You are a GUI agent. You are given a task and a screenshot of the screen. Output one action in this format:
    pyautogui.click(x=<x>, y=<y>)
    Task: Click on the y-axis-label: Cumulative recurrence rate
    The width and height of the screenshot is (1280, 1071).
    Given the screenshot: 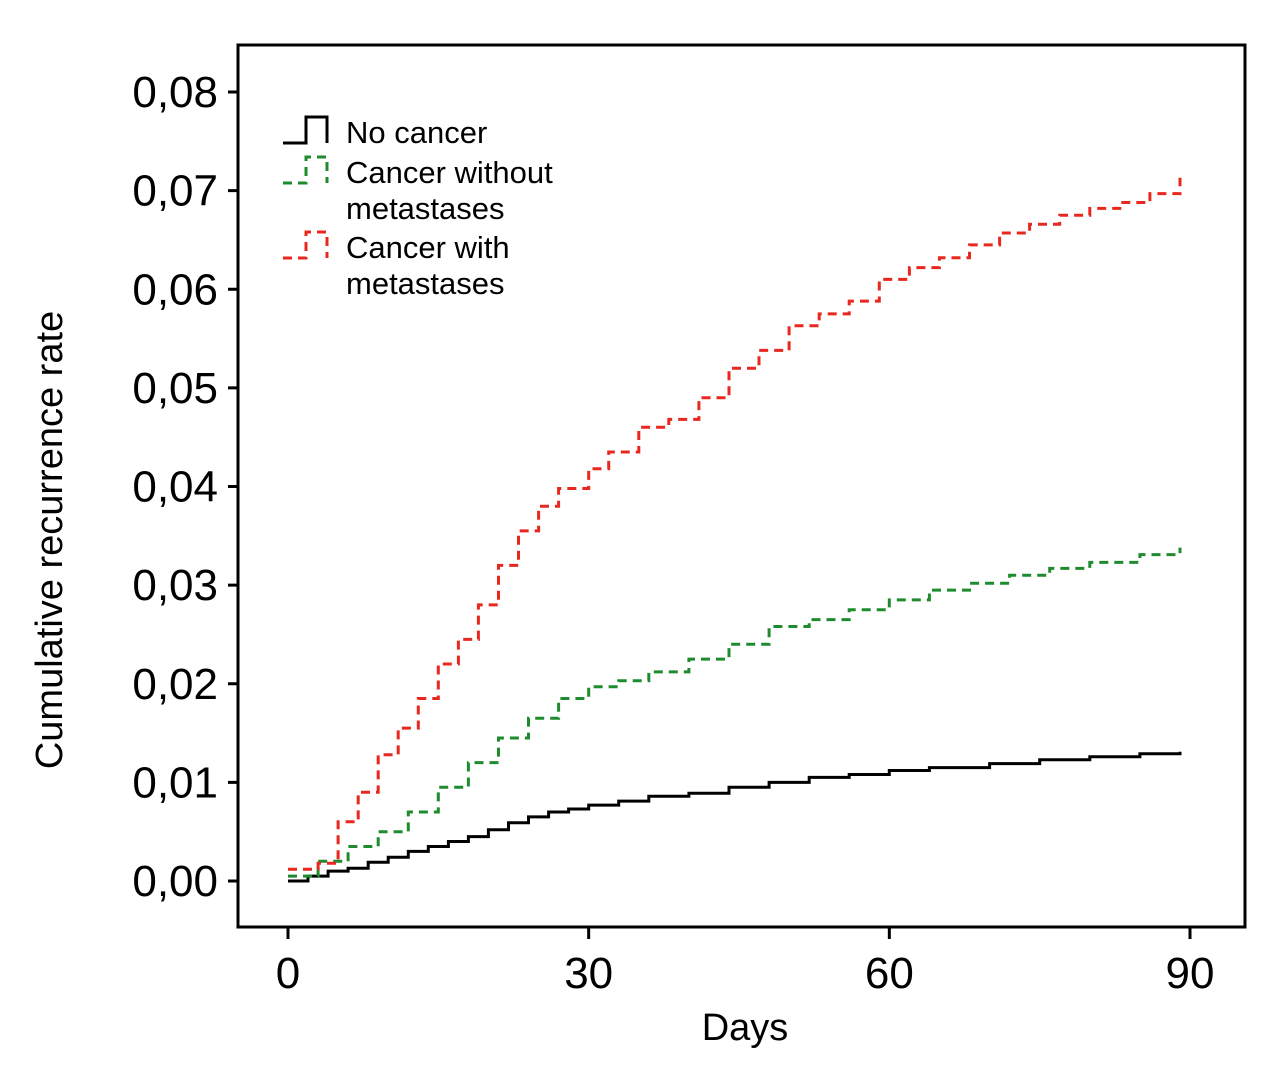 What is the action you would take?
    pyautogui.click(x=50, y=540)
    